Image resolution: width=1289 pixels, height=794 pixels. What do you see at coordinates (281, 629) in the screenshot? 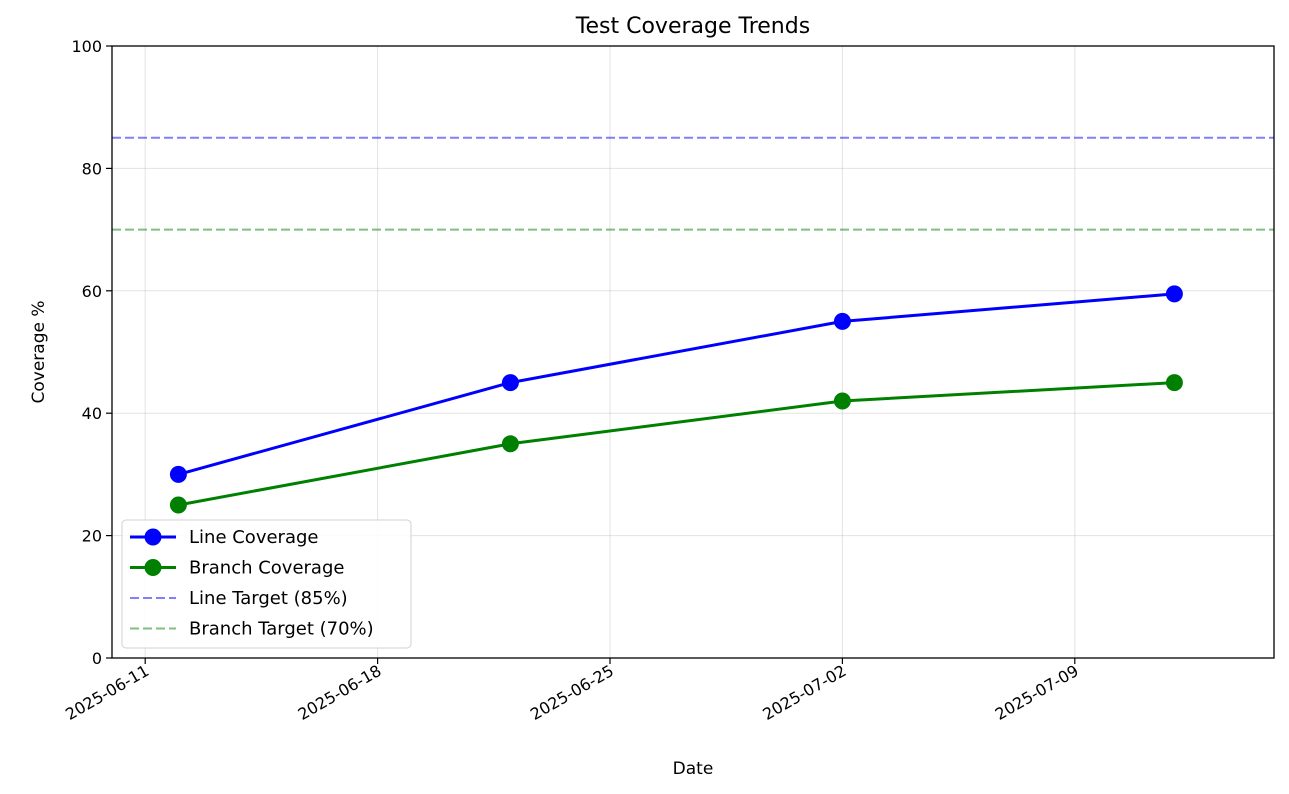
I see `legend-label: Branch Target (70%)` at bounding box center [281, 629].